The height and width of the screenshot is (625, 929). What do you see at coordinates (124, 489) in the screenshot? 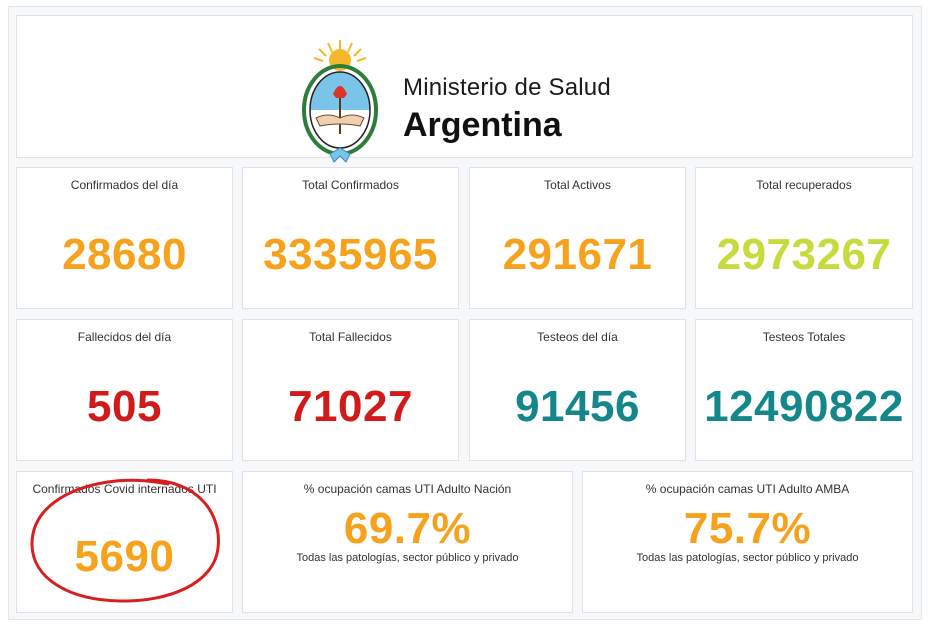
I see `tile-title: Confirmados Covid internados UTI` at bounding box center [124, 489].